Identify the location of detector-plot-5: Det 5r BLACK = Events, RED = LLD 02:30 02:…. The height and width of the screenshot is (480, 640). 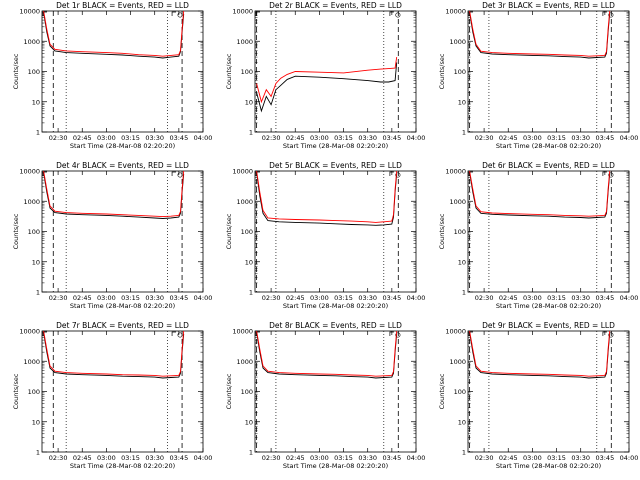
(325, 235).